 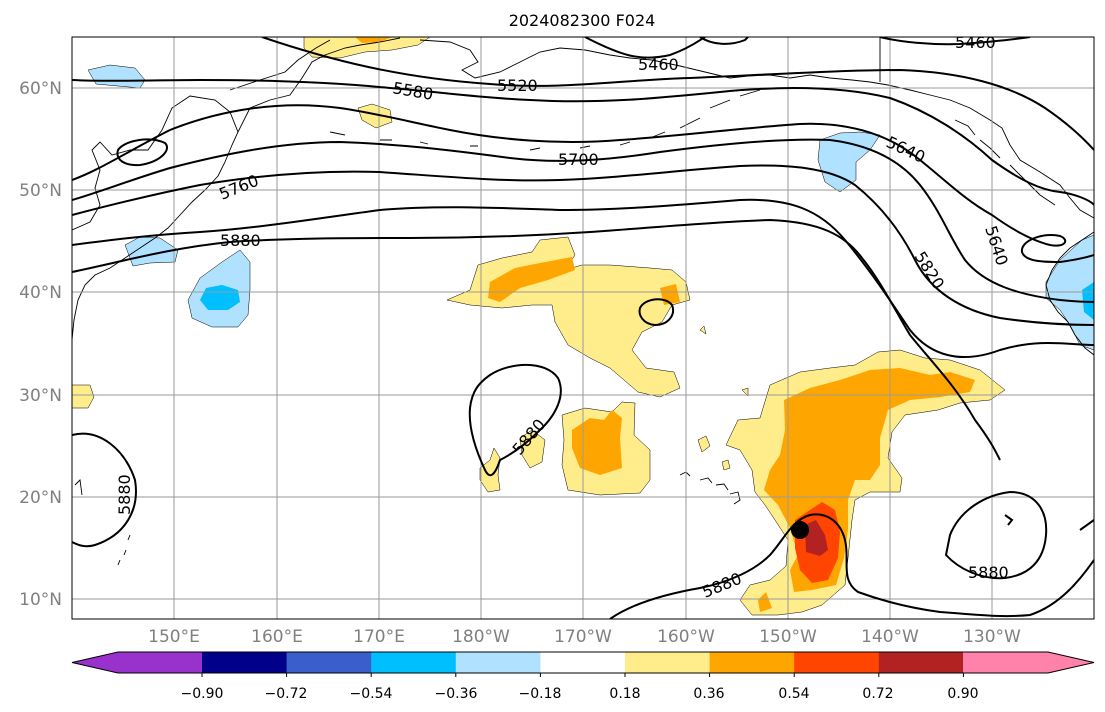 What do you see at coordinates (40, 600) in the screenshot?
I see `lat-label: 10°N` at bounding box center [40, 600].